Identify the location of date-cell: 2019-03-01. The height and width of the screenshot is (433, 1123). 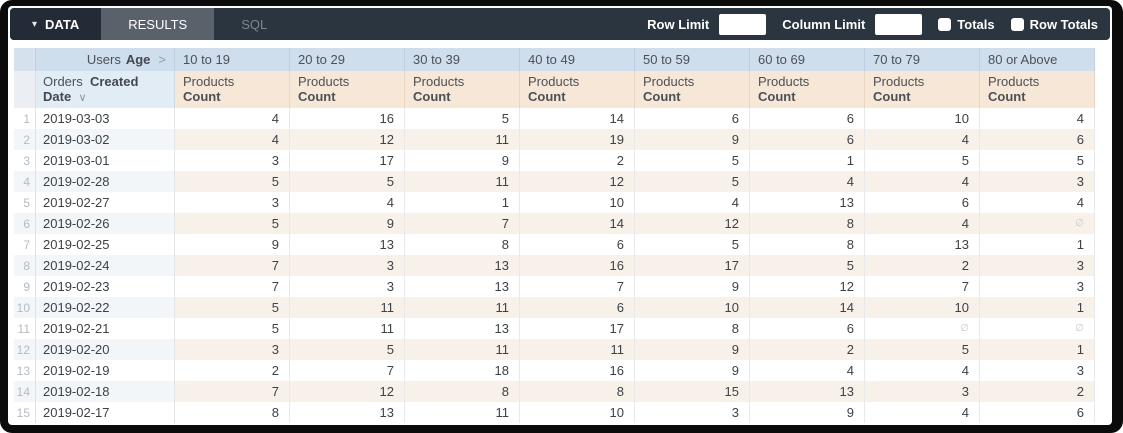
(105, 160).